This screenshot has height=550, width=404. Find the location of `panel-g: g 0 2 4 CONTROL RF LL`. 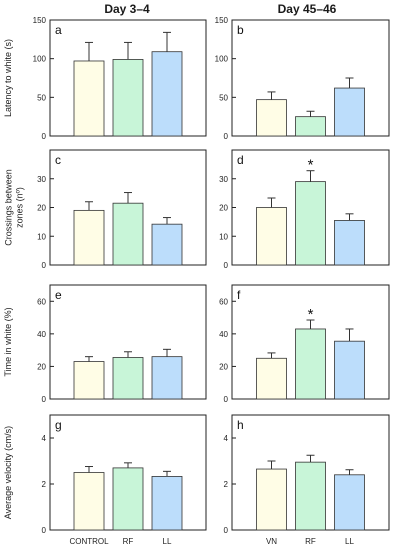

panel-g: g 0 2 4 CONTROL RF LL is located at coordinates (124, 480).